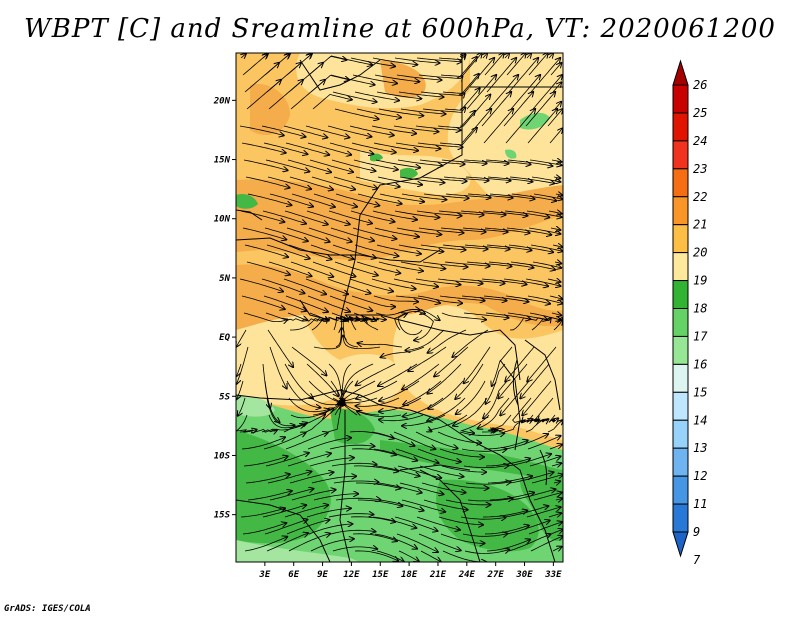 The height and width of the screenshot is (618, 800). I want to click on lon-tick-label: 24E, so click(467, 575).